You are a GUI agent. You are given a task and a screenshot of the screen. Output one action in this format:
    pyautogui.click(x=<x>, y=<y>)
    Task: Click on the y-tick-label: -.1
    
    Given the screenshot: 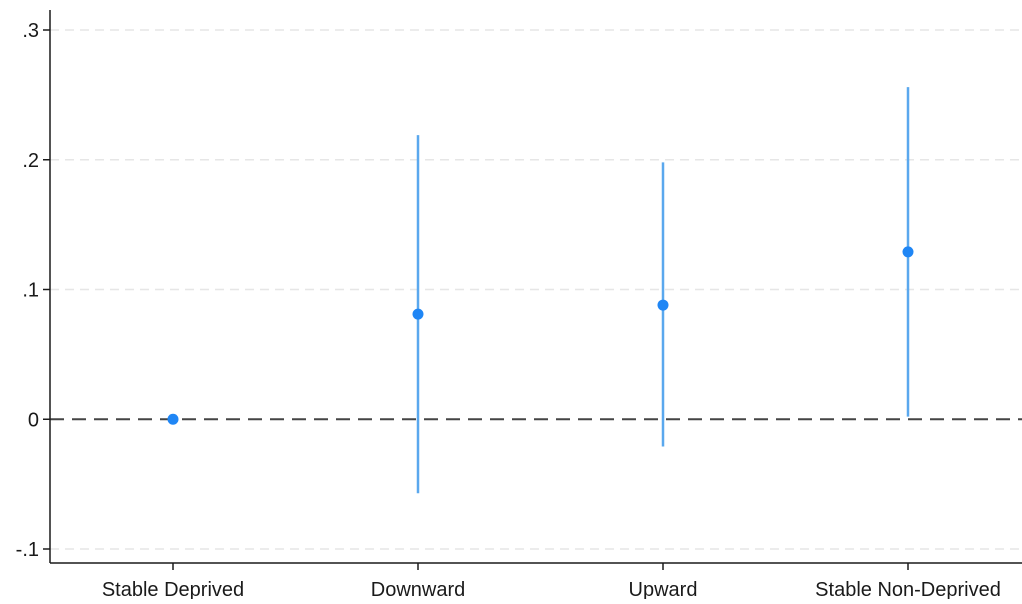 What is the action you would take?
    pyautogui.click(x=27, y=550)
    